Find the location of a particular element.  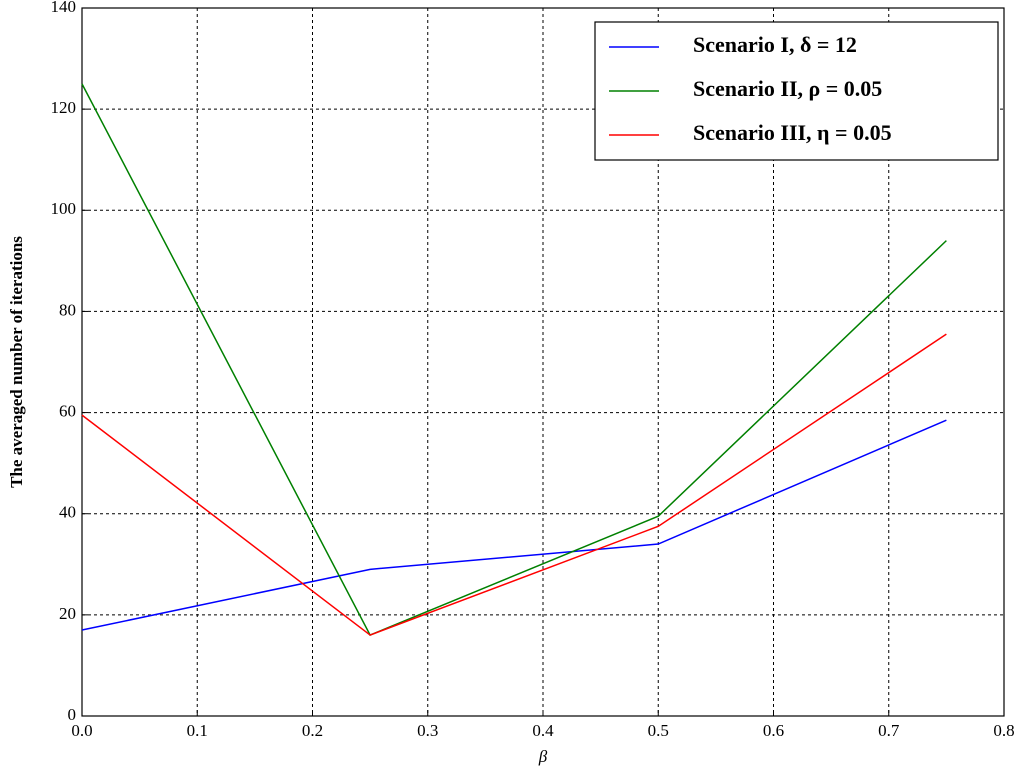

y-axis-label: The averaged number of iterations is located at coordinates (16, 362).